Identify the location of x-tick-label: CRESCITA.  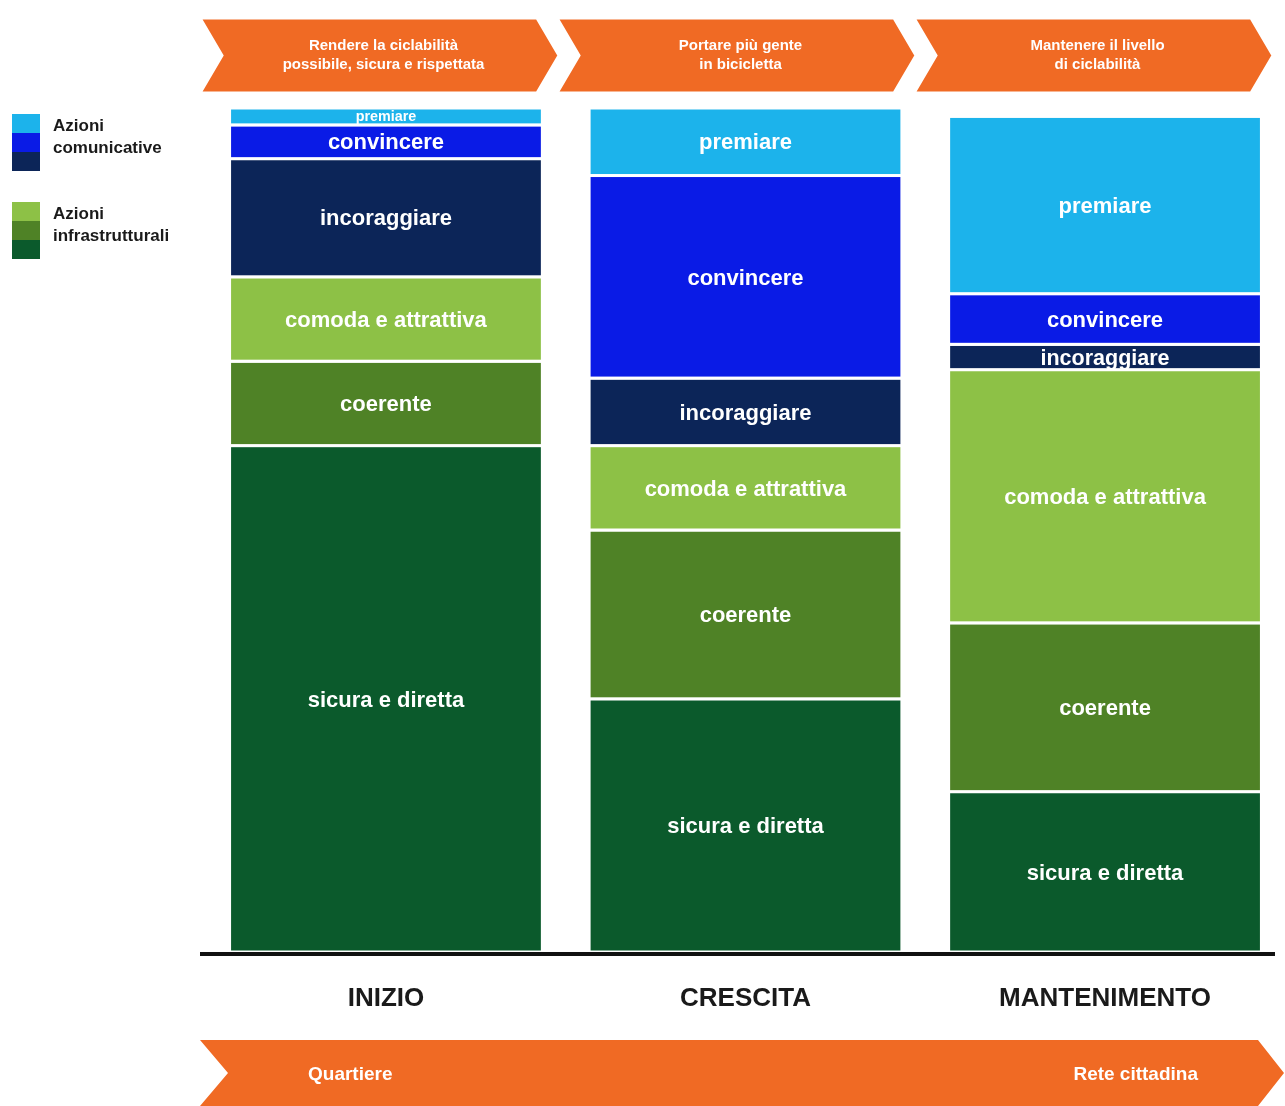
(746, 997).